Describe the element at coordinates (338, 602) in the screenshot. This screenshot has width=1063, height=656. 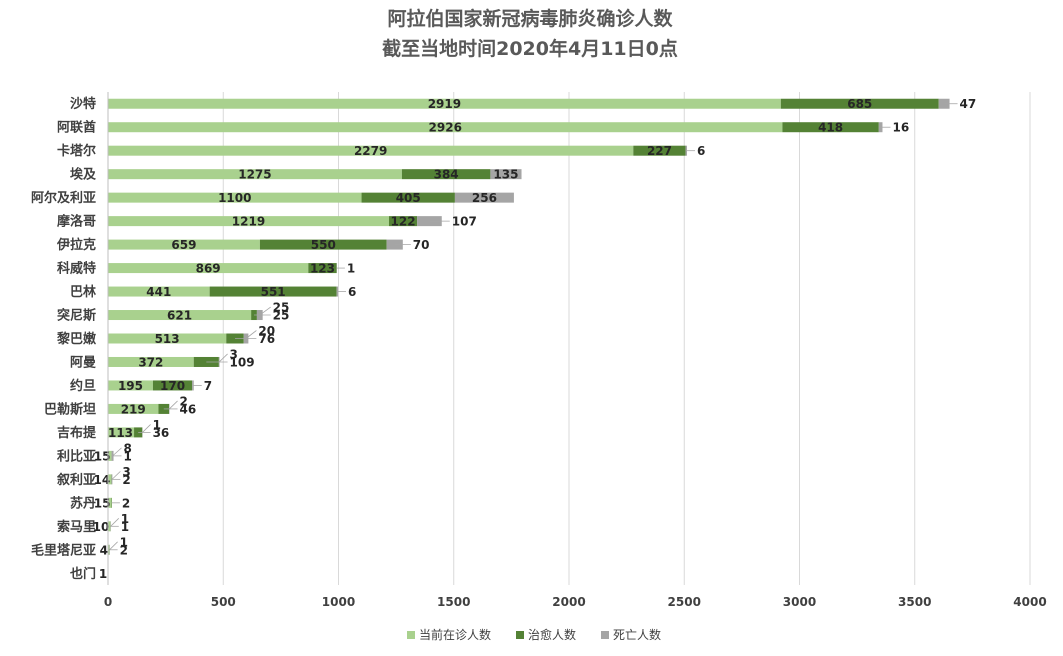
I see `x-tick-label: 1000` at that location.